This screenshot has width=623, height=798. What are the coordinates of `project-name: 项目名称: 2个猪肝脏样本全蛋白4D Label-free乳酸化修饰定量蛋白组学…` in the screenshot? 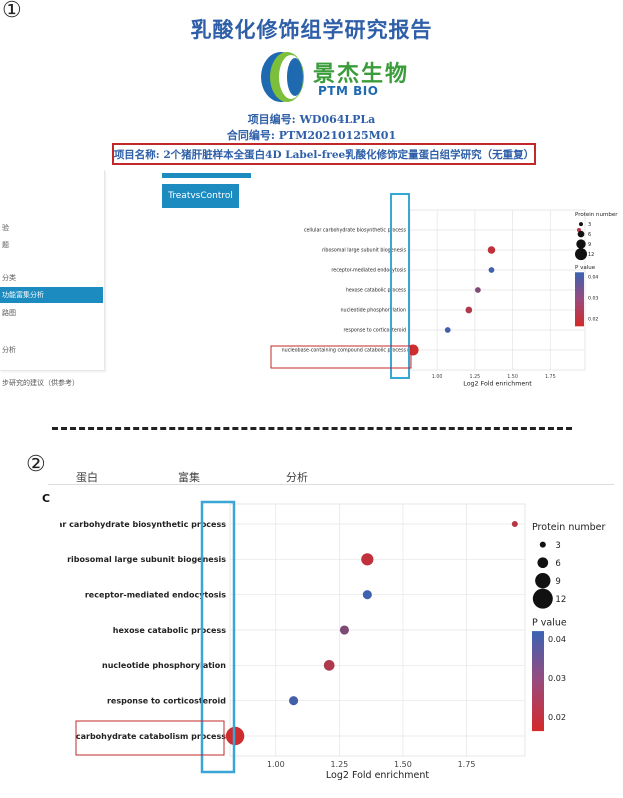 It's located at (324, 155).